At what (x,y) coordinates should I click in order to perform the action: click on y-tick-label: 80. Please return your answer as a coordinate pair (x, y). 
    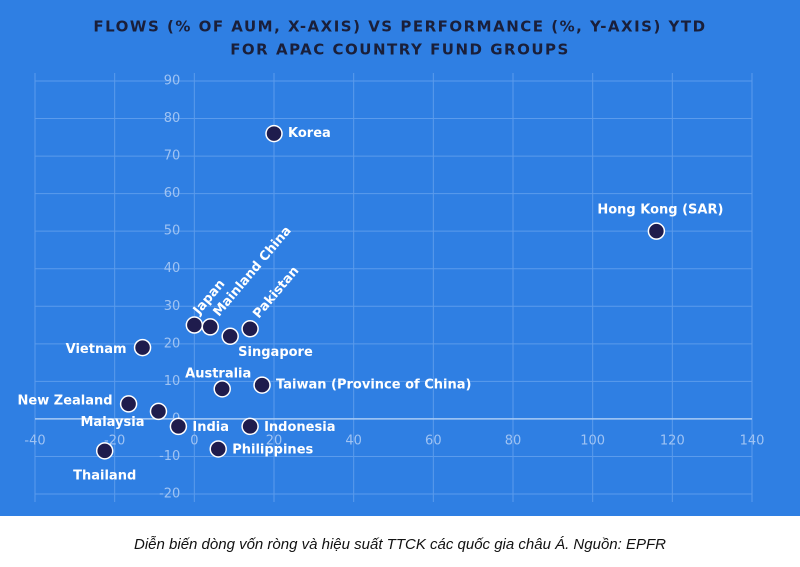
    Looking at the image, I should click on (172, 118).